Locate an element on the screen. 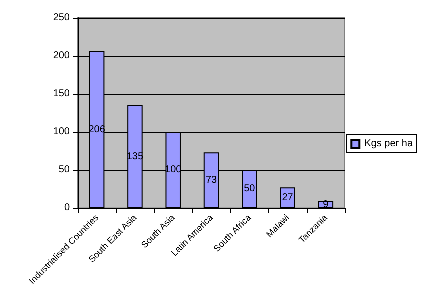  bar is located at coordinates (288, 198).